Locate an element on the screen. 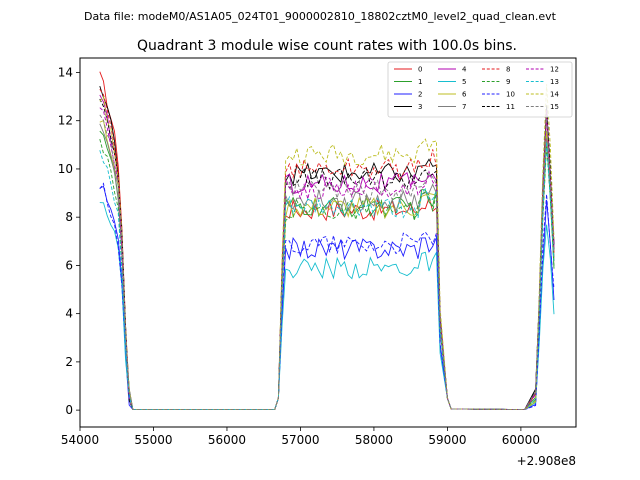 Image resolution: width=640 pixels, height=480 pixels. legend-label-3: 3 is located at coordinates (420, 107).